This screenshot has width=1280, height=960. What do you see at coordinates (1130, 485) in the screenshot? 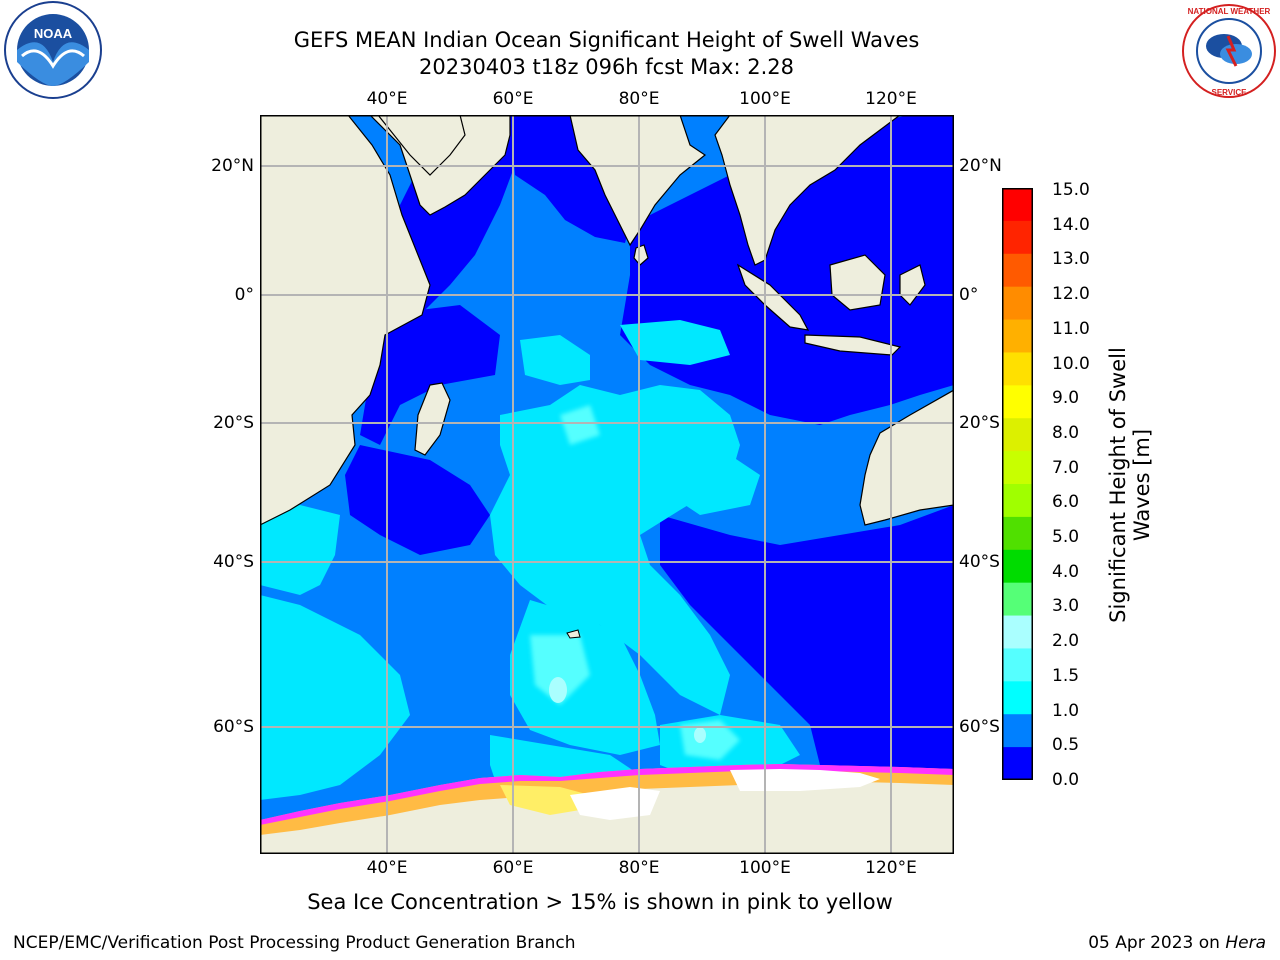
I see `colorbar-title: Significant Height of Swell Waves [m]` at bounding box center [1130, 485].